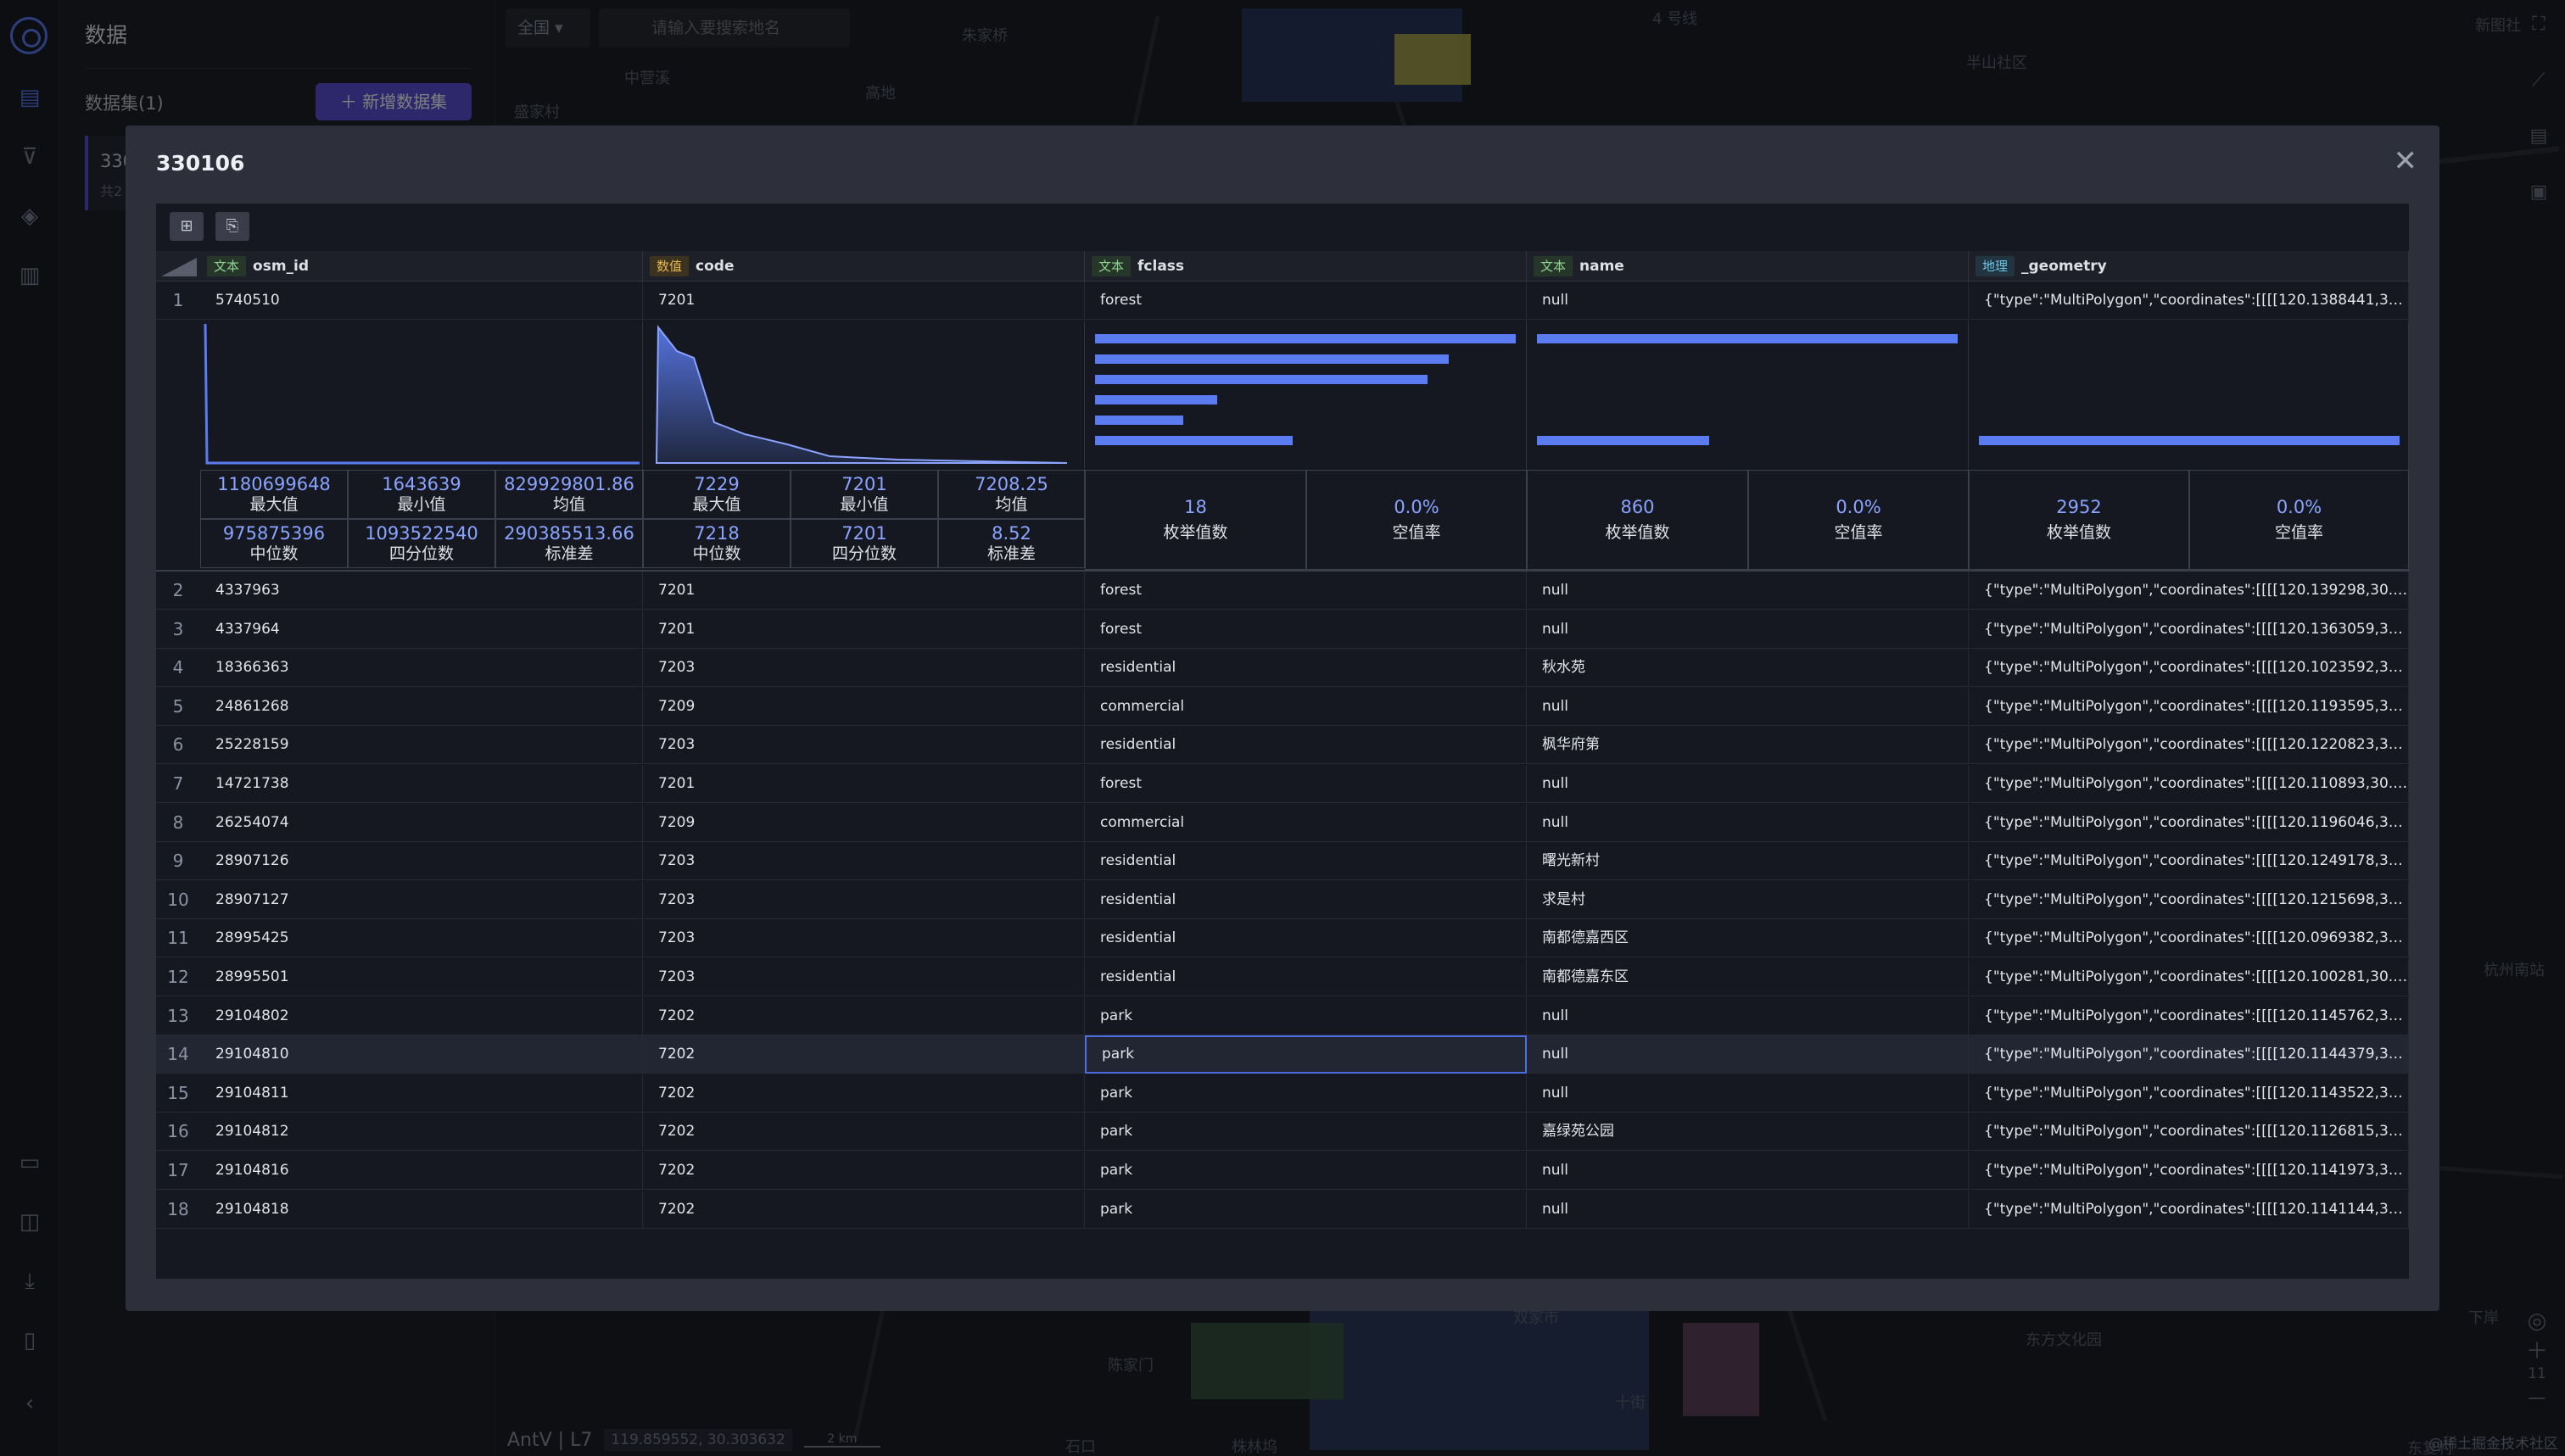 The height and width of the screenshot is (1456, 2565). I want to click on cell-fclass: commercial, so click(1306, 706).